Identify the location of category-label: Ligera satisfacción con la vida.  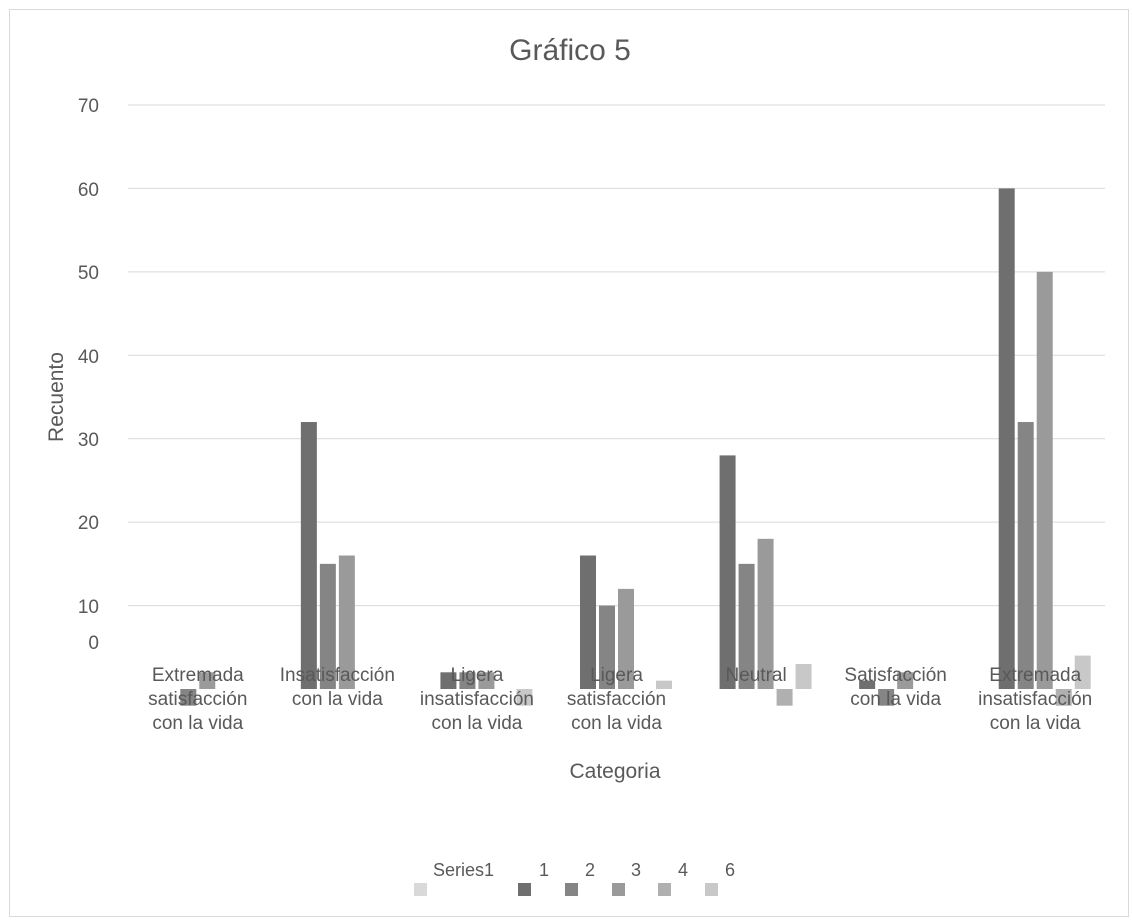
(616, 699).